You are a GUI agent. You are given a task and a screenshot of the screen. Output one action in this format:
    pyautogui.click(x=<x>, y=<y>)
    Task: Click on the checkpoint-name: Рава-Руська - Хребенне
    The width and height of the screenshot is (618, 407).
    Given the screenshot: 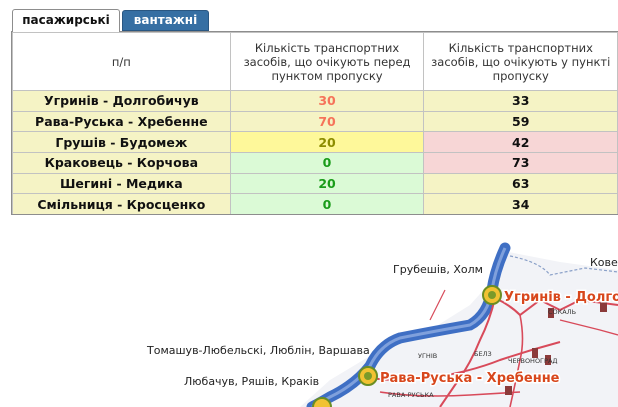 What is the action you would take?
    pyautogui.click(x=121, y=121)
    